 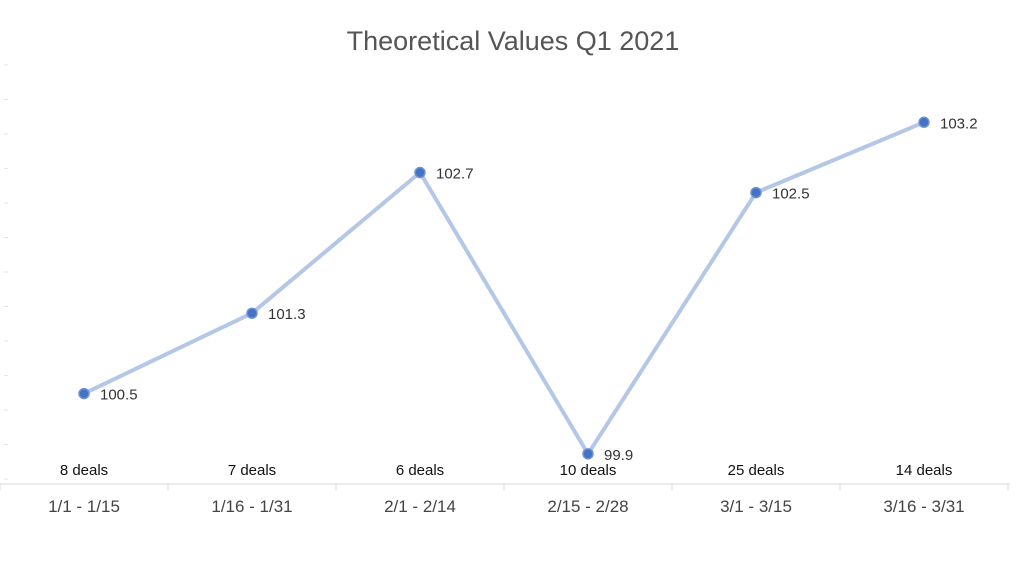 What do you see at coordinates (756, 470) in the screenshot?
I see `deal-count-label: 25 deals` at bounding box center [756, 470].